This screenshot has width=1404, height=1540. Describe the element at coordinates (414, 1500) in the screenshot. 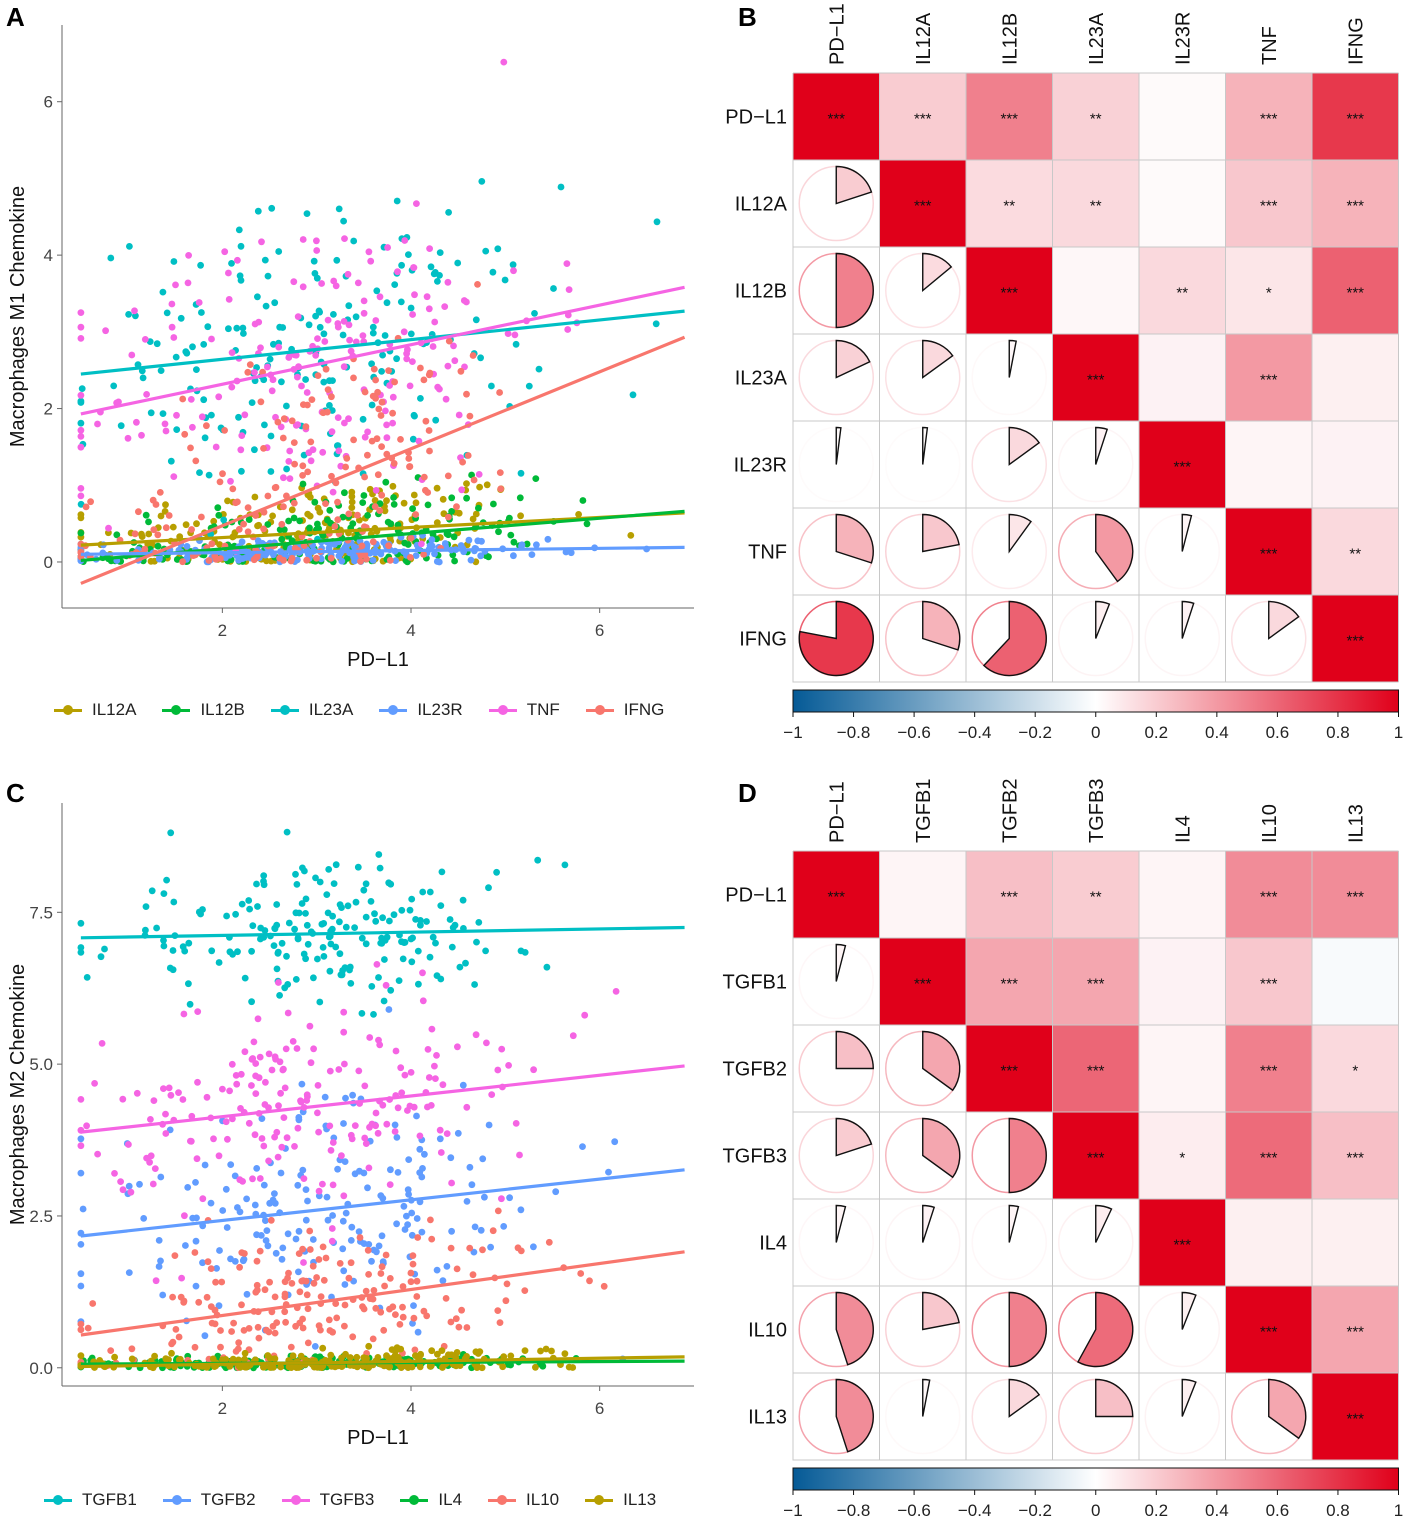

I see `legend-swatch` at that location.